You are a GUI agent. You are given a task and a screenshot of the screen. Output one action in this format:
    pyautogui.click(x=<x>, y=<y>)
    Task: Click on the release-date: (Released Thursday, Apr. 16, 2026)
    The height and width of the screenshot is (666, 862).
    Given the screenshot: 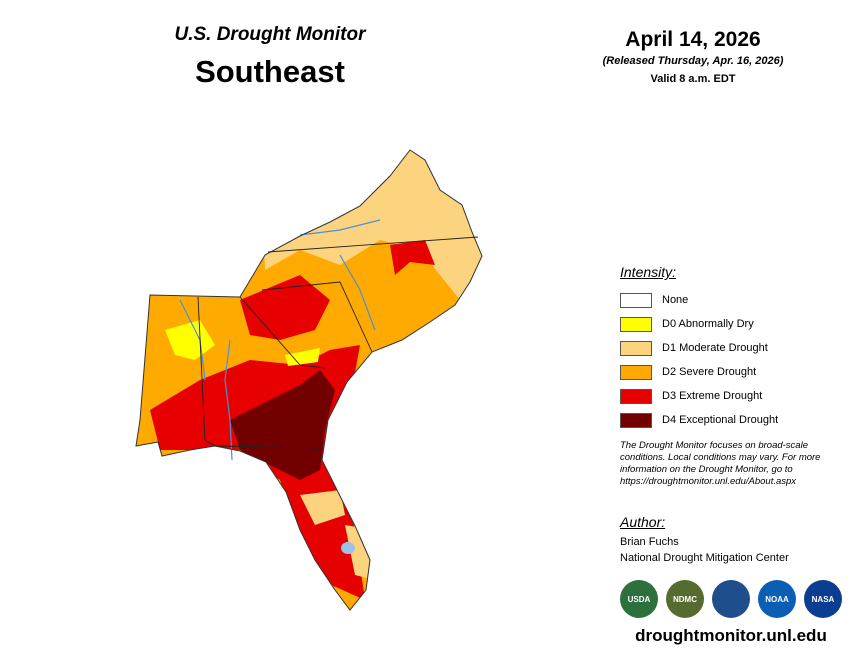 What is the action you would take?
    pyautogui.click(x=693, y=61)
    